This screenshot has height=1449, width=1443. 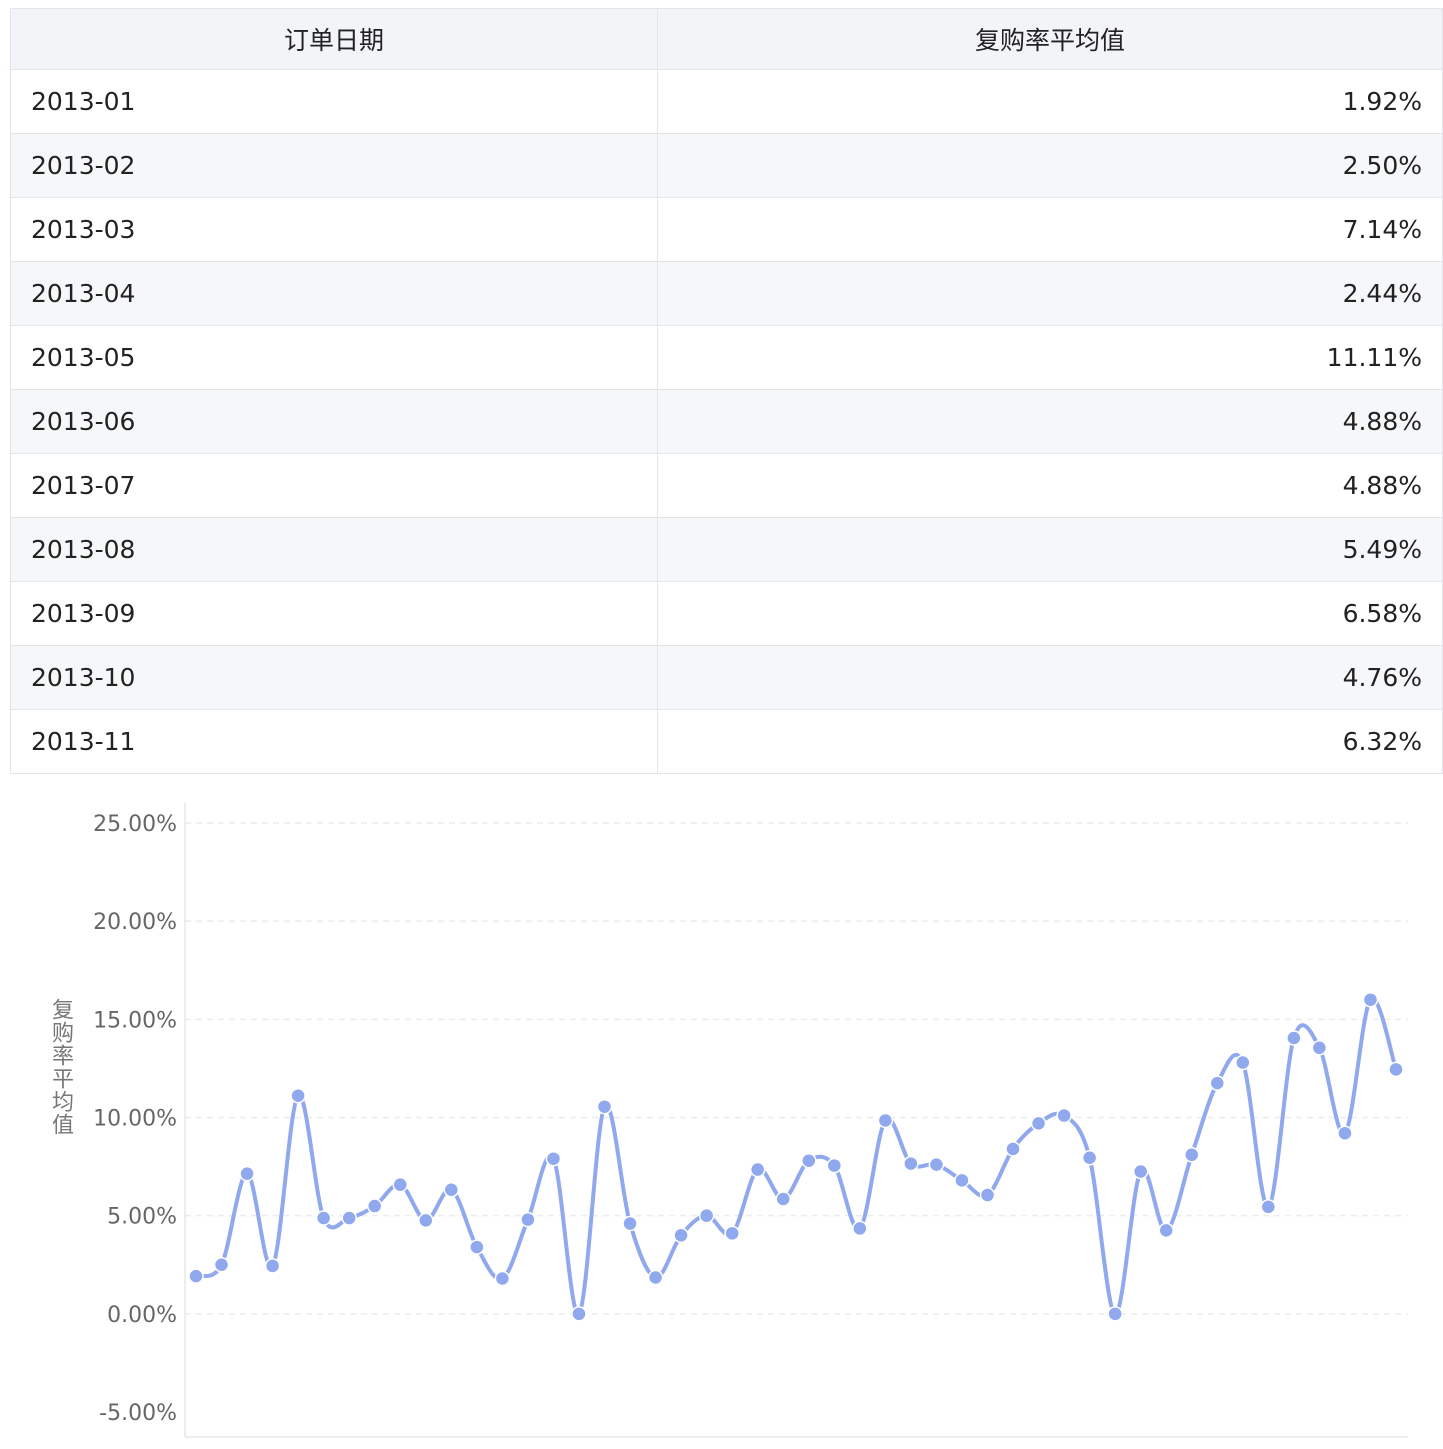 I want to click on y-tick-label: -5.00%, so click(x=138, y=1413).